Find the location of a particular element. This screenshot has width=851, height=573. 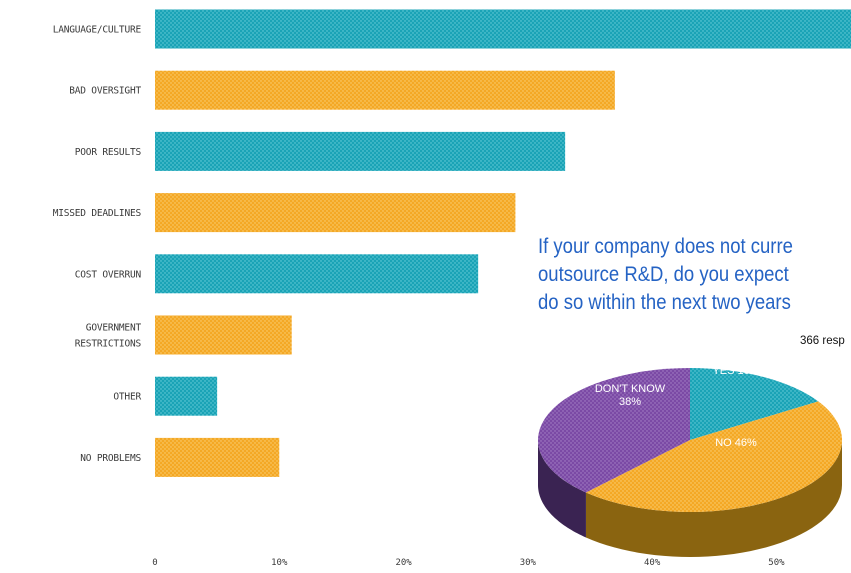

pie-label-yes-16: YES 16% is located at coordinates (735, 371).